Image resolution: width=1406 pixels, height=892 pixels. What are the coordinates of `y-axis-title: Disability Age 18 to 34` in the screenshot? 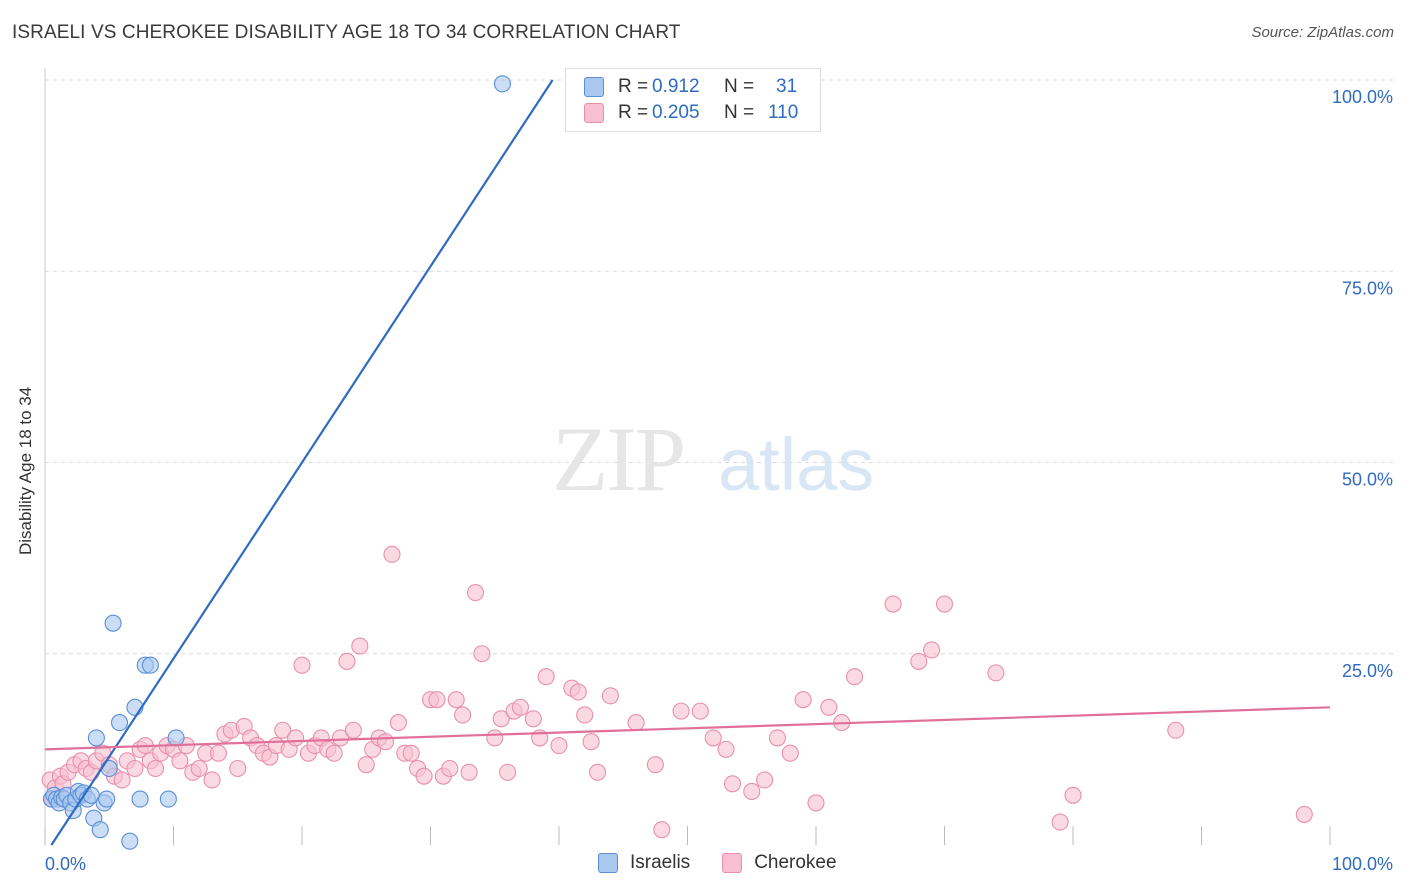 It's located at (25, 470).